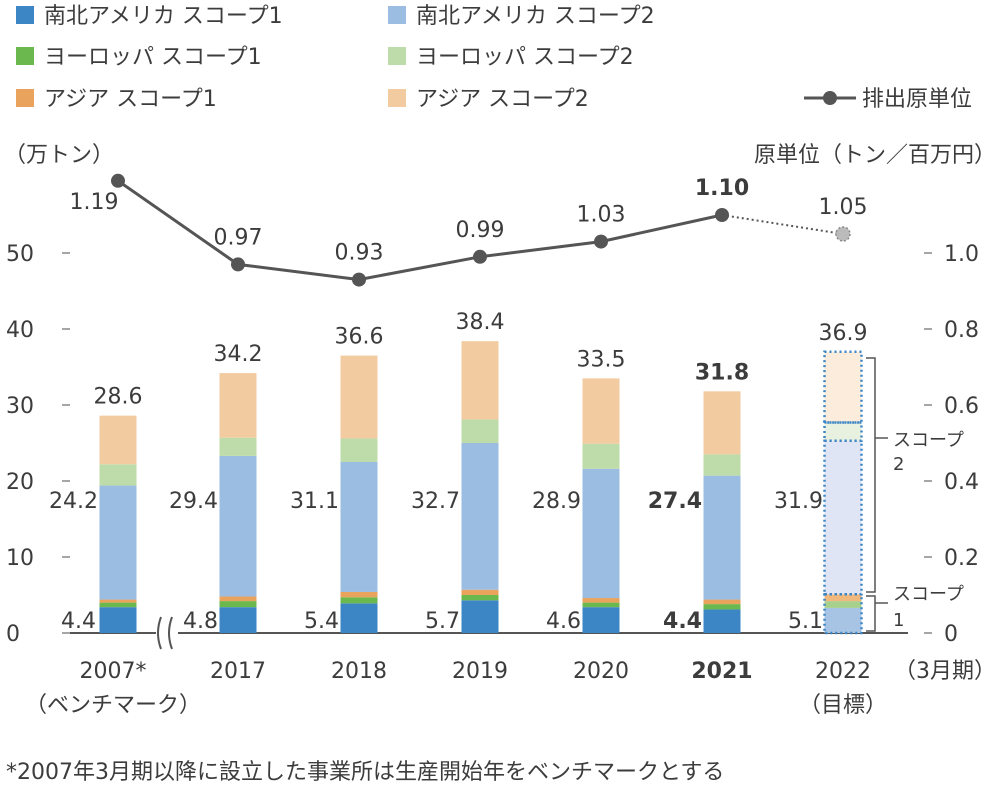 This screenshot has width=1000, height=800. Describe the element at coordinates (843, 207) in the screenshot. I see `intensity-value-label: 1.05` at that location.